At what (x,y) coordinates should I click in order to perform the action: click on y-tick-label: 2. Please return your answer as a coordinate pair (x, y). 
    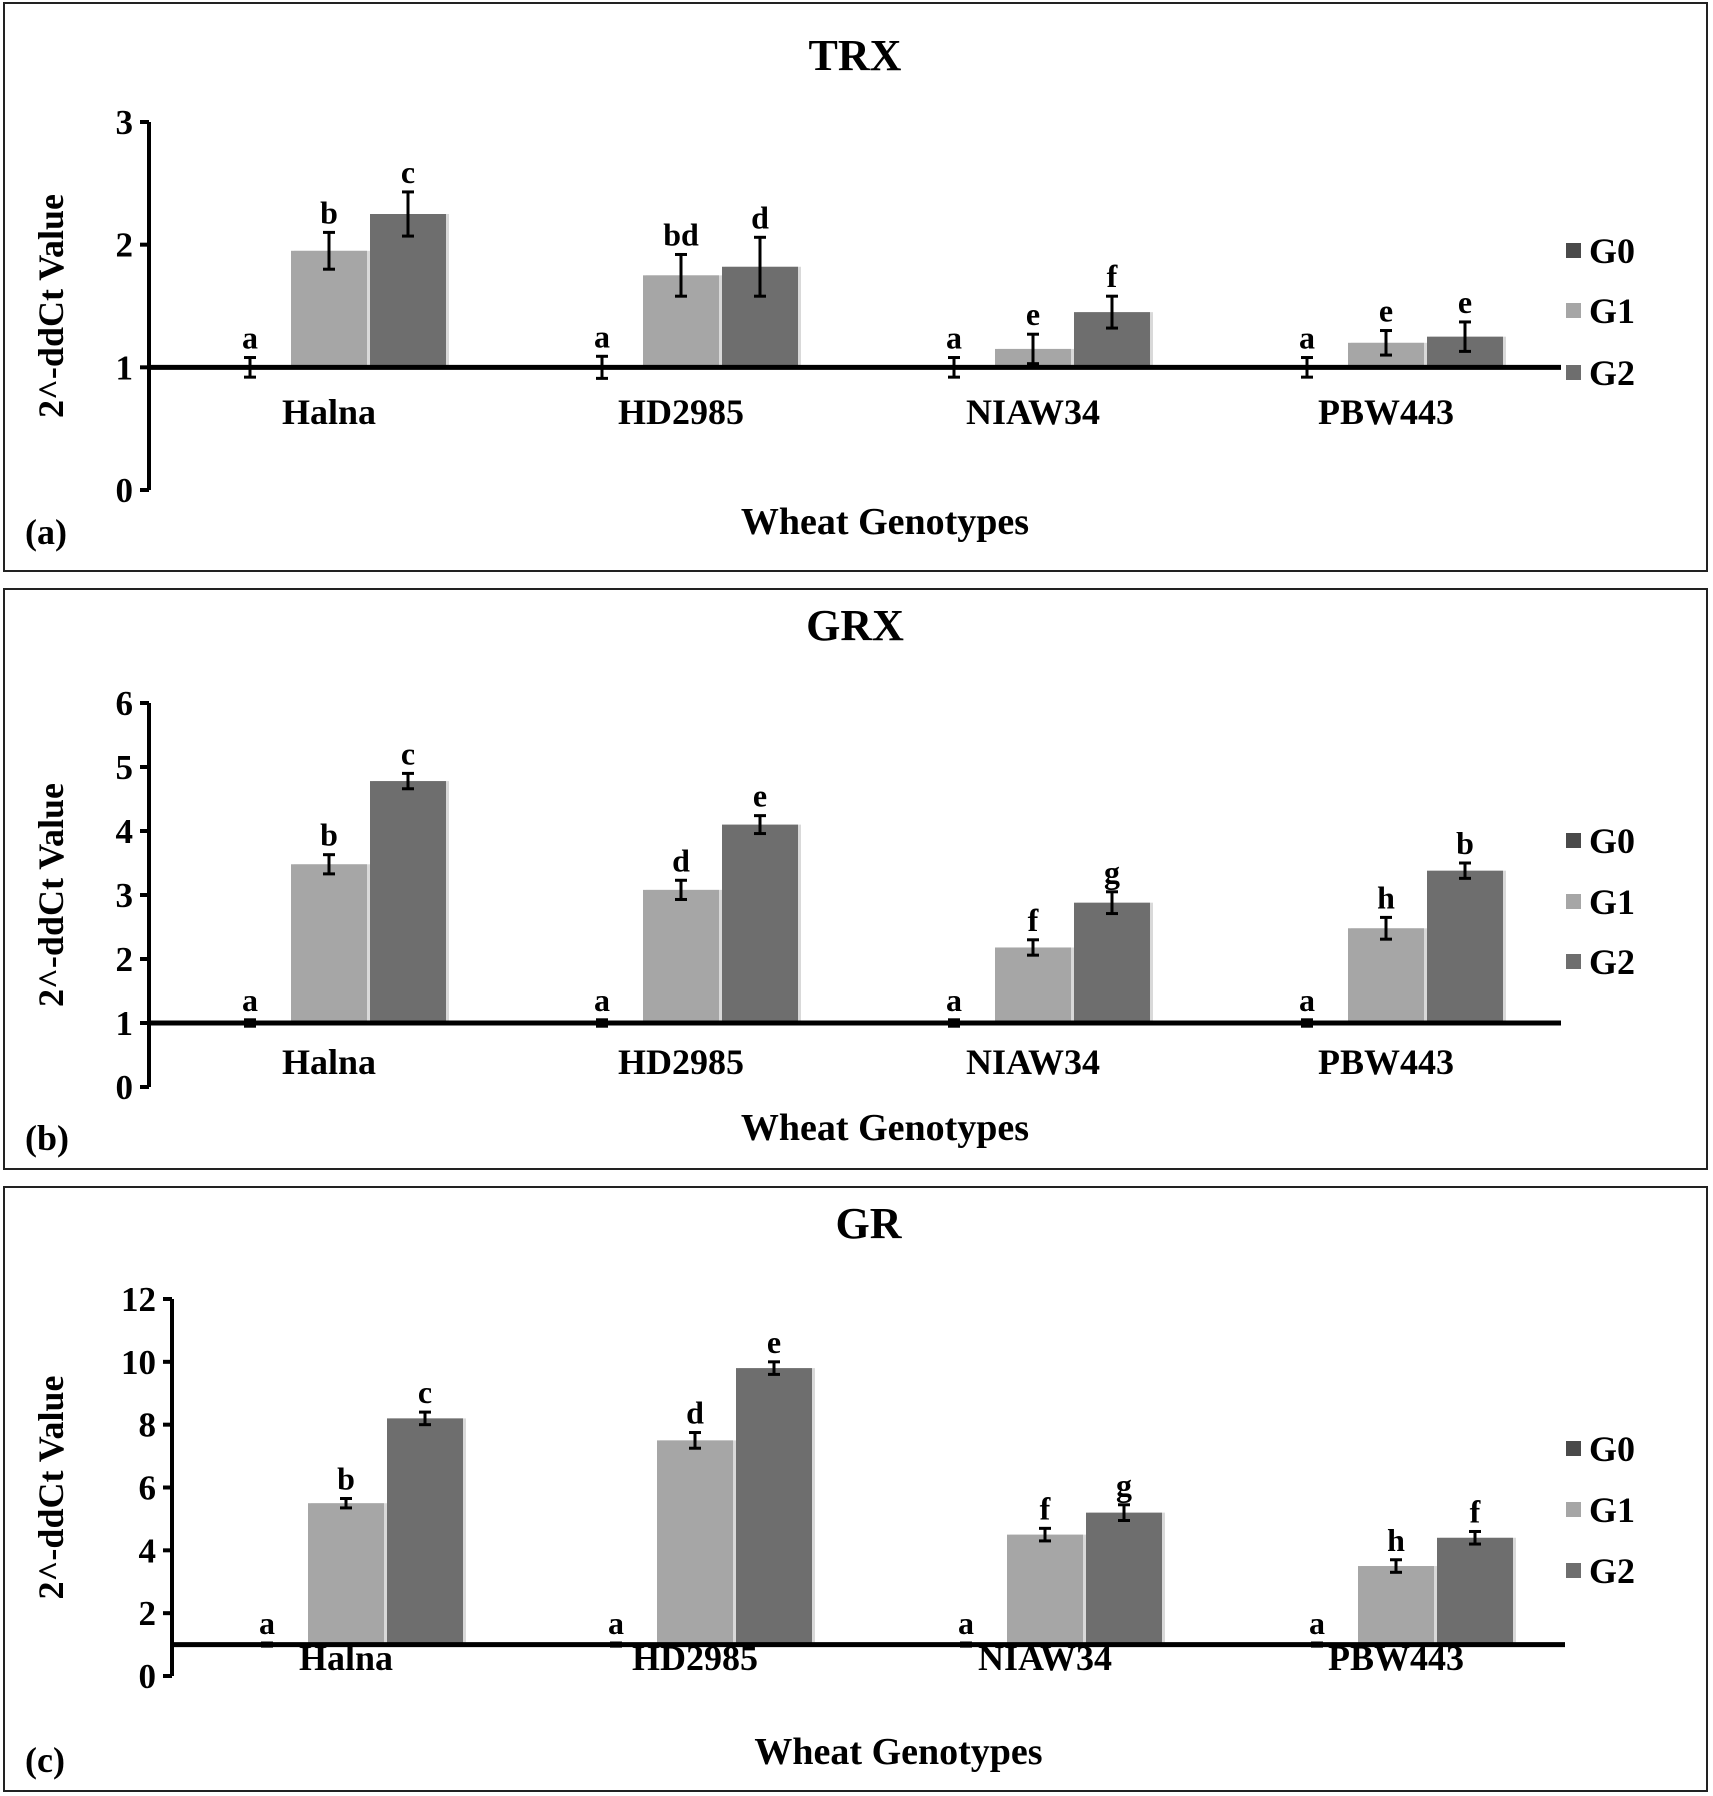
    Looking at the image, I should click on (125, 959).